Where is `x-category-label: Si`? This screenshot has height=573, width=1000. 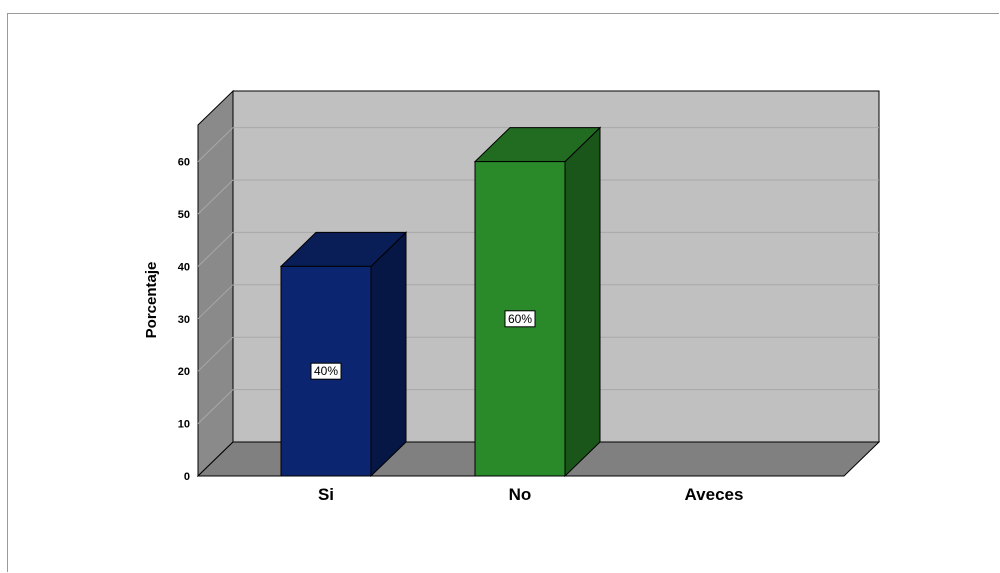
x-category-label: Si is located at coordinates (326, 494).